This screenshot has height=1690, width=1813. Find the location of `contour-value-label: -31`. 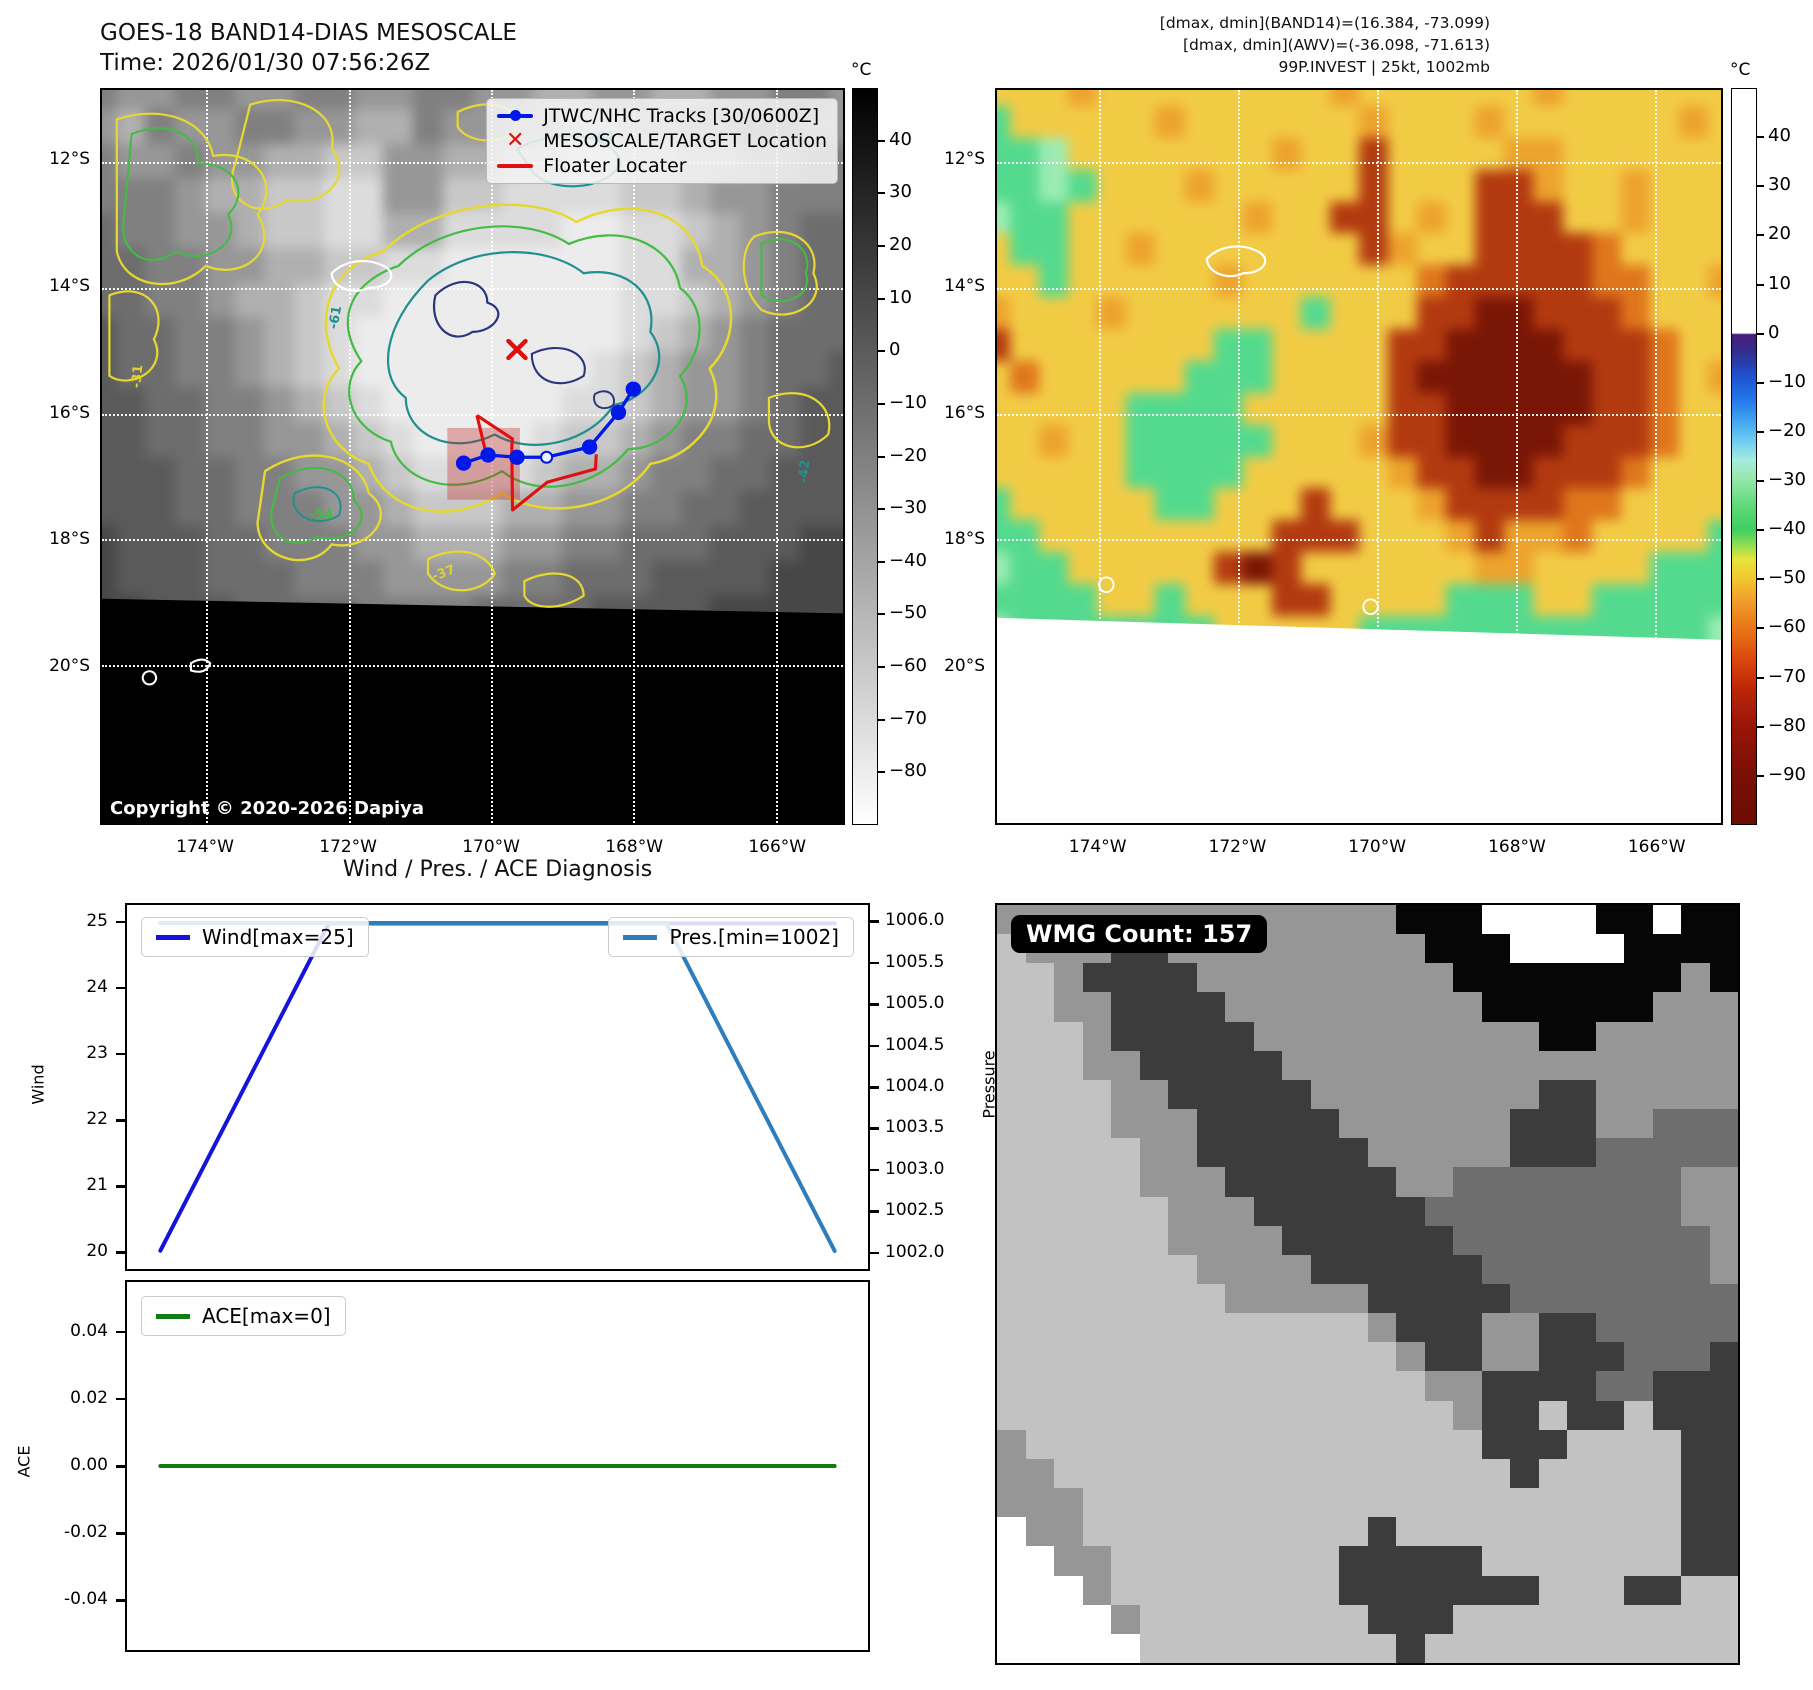

contour-value-label: -31 is located at coordinates (137, 376).